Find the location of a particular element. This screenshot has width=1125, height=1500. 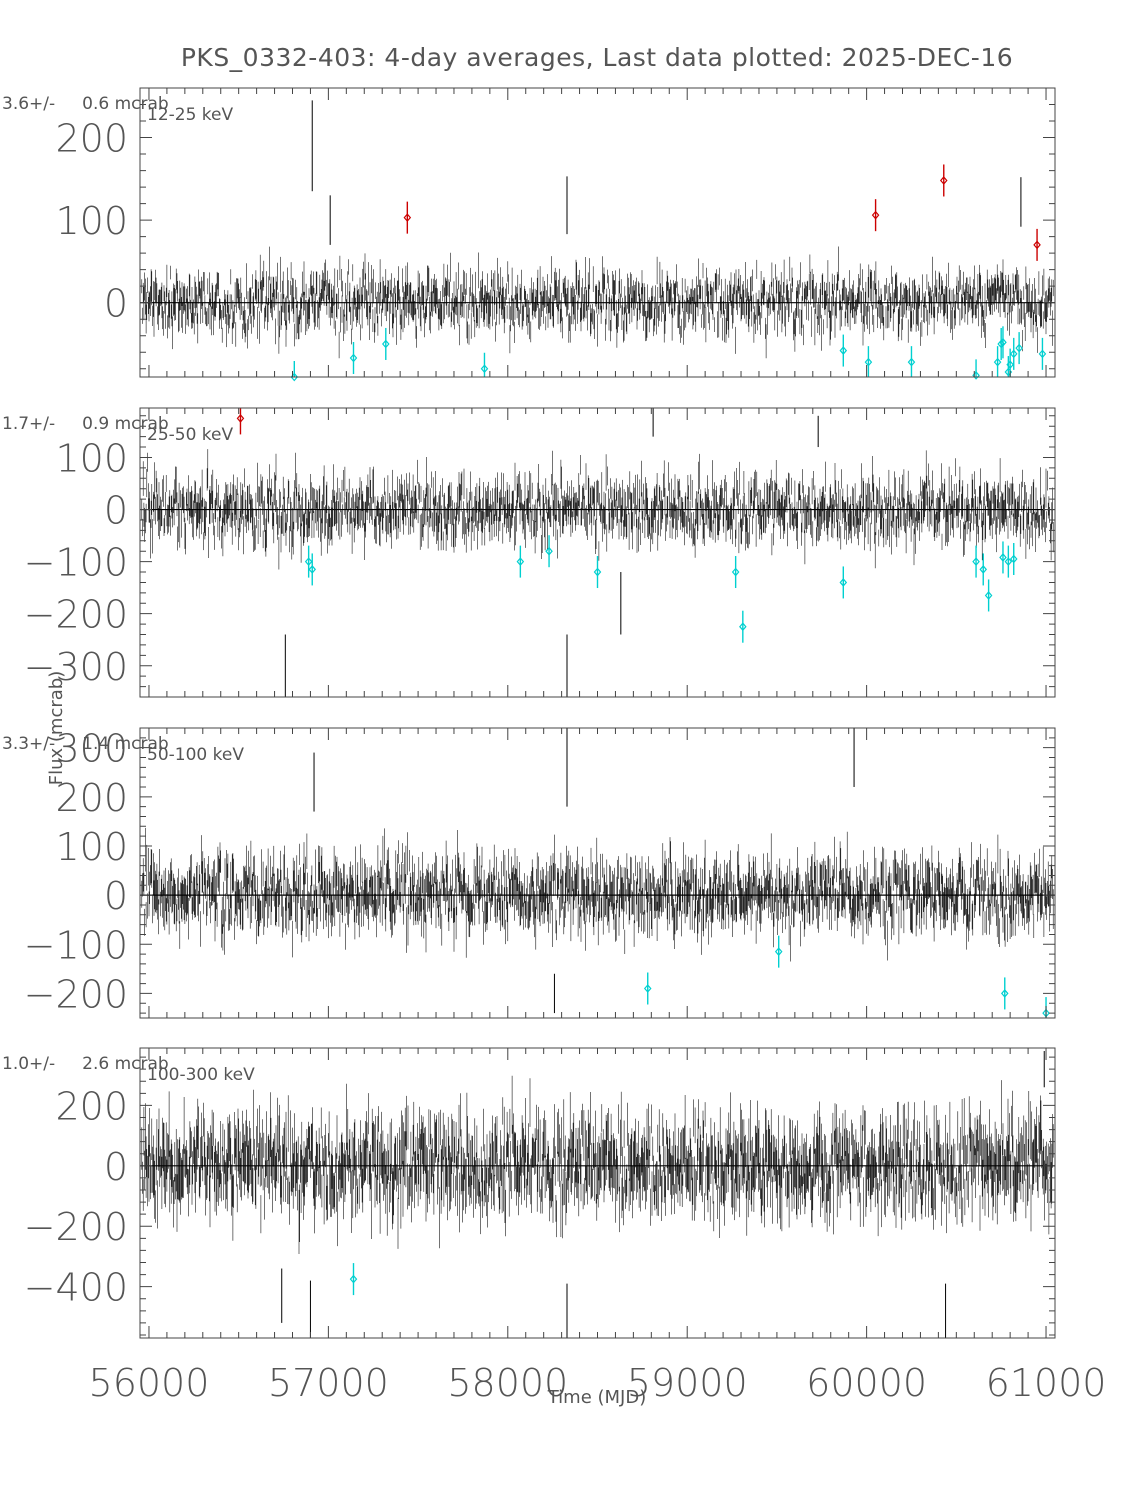

y-axis-label: Flux (mcrab) is located at coordinates (56, 728).